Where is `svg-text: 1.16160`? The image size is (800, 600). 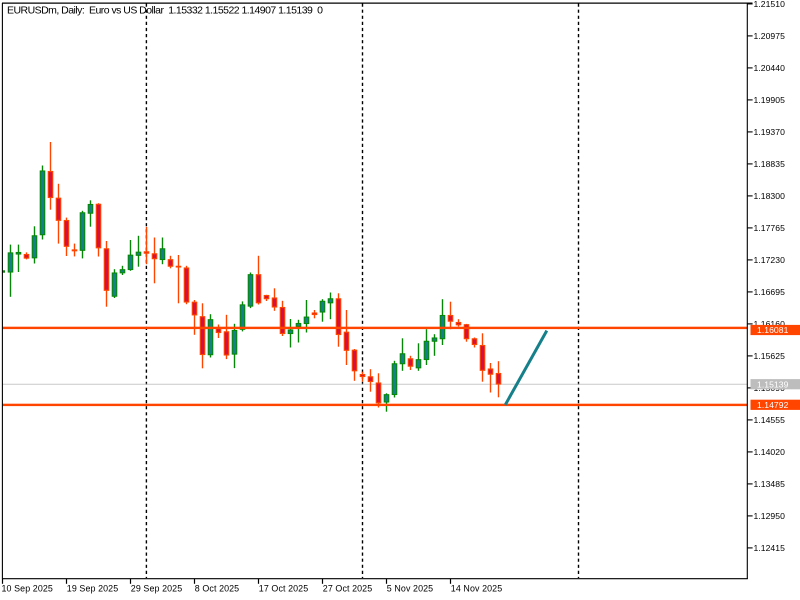 svg-text: 1.16160 is located at coordinates (770, 324).